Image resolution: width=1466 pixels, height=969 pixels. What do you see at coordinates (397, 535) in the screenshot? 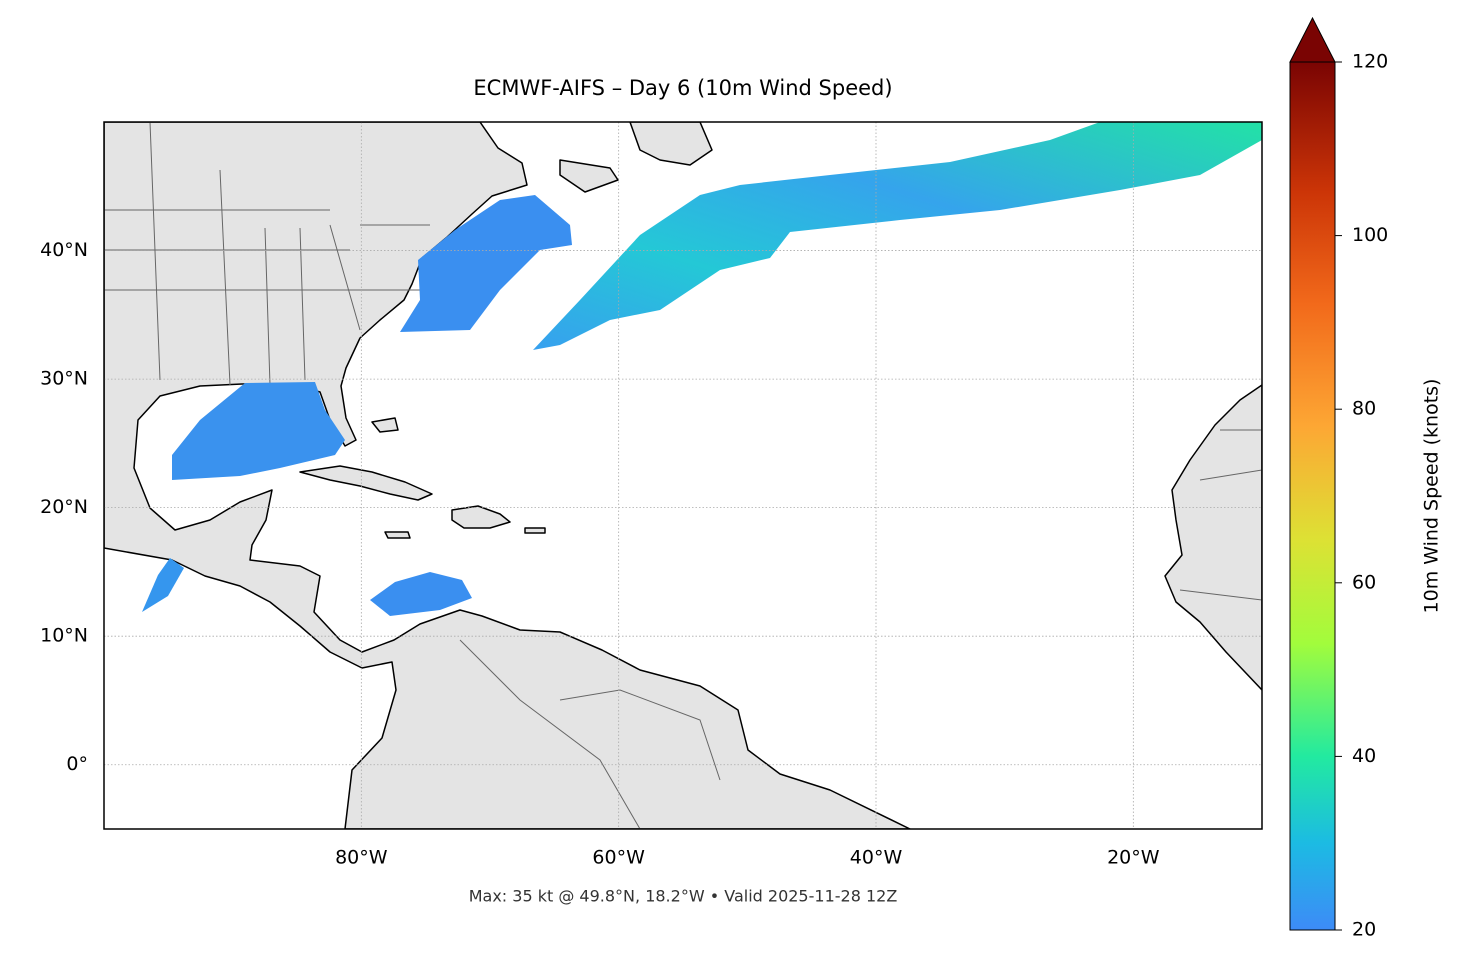
I see `jamaica` at bounding box center [397, 535].